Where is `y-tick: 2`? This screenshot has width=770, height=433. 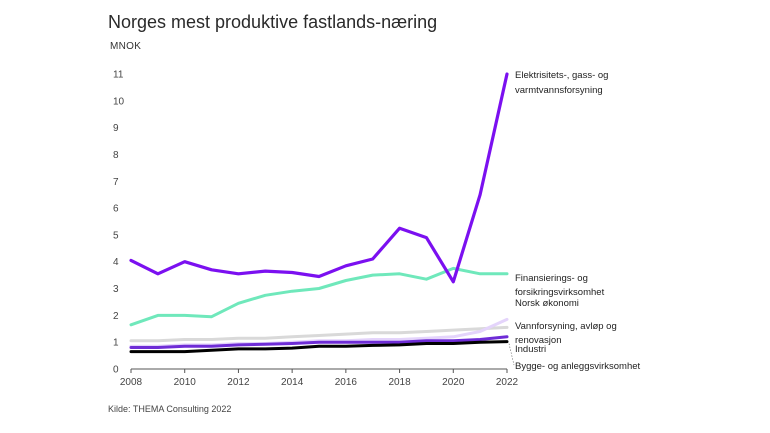 y-tick: 2 is located at coordinates (116, 316).